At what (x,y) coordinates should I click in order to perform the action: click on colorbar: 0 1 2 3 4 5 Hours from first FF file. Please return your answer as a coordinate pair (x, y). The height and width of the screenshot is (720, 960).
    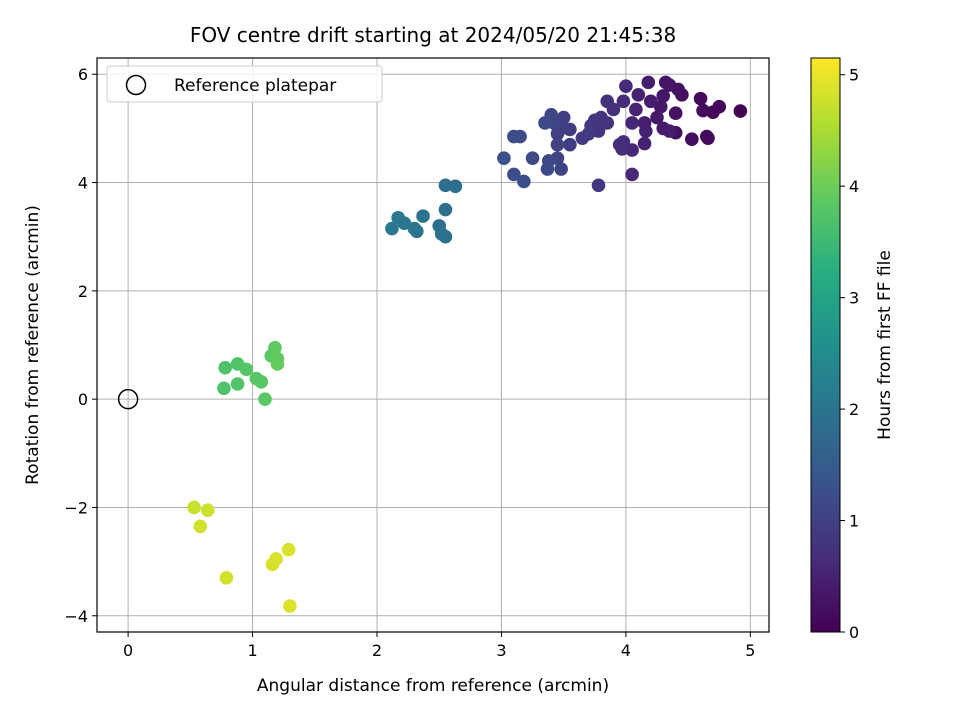
    Looking at the image, I should click on (852, 349).